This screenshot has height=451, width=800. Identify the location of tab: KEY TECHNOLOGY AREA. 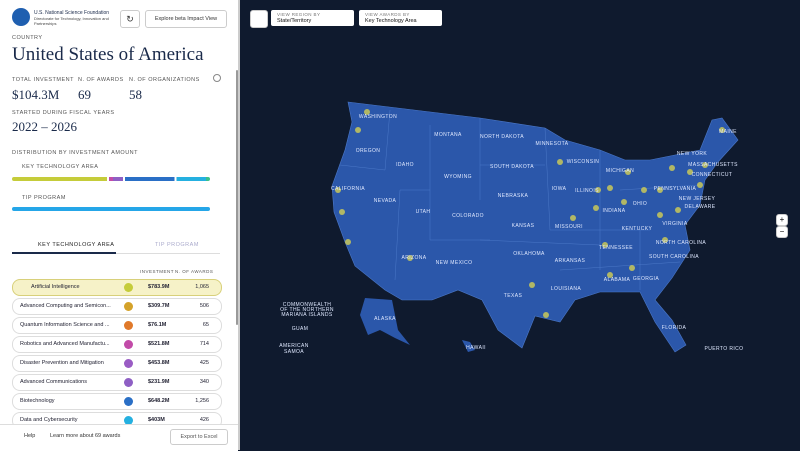
(76, 245).